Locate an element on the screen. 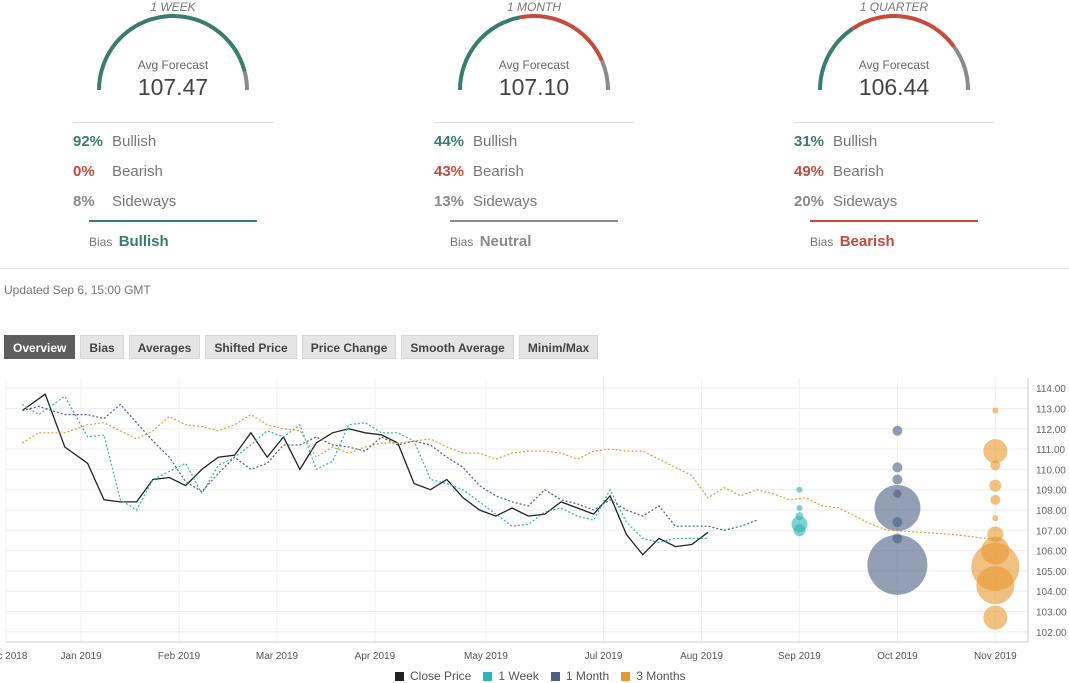 The height and width of the screenshot is (683, 1069). legend-3-months: 3 Months is located at coordinates (653, 676).